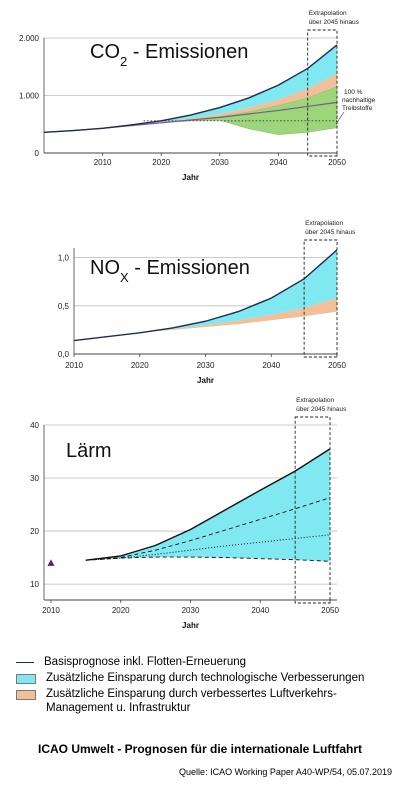 The height and width of the screenshot is (800, 400). What do you see at coordinates (208, 529) in the screenshot?
I see `series-line-dashed-upper` at bounding box center [208, 529].